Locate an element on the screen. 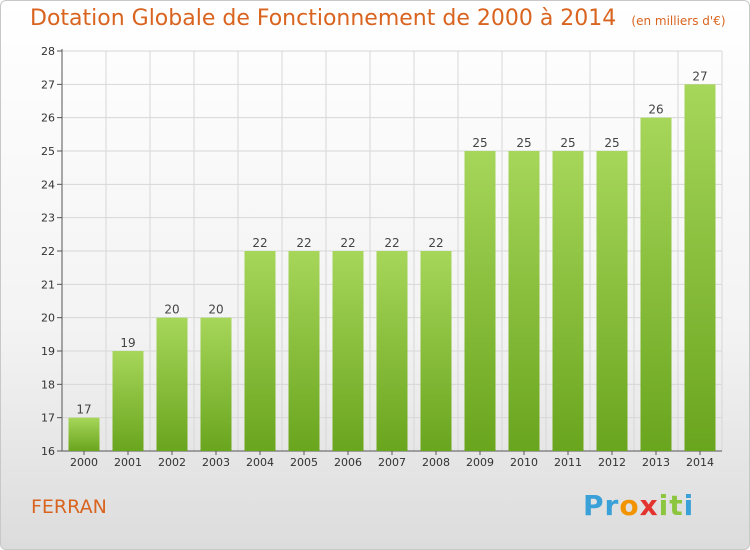 Image resolution: width=750 pixels, height=550 pixels. logo-letter: r is located at coordinates (612, 505).